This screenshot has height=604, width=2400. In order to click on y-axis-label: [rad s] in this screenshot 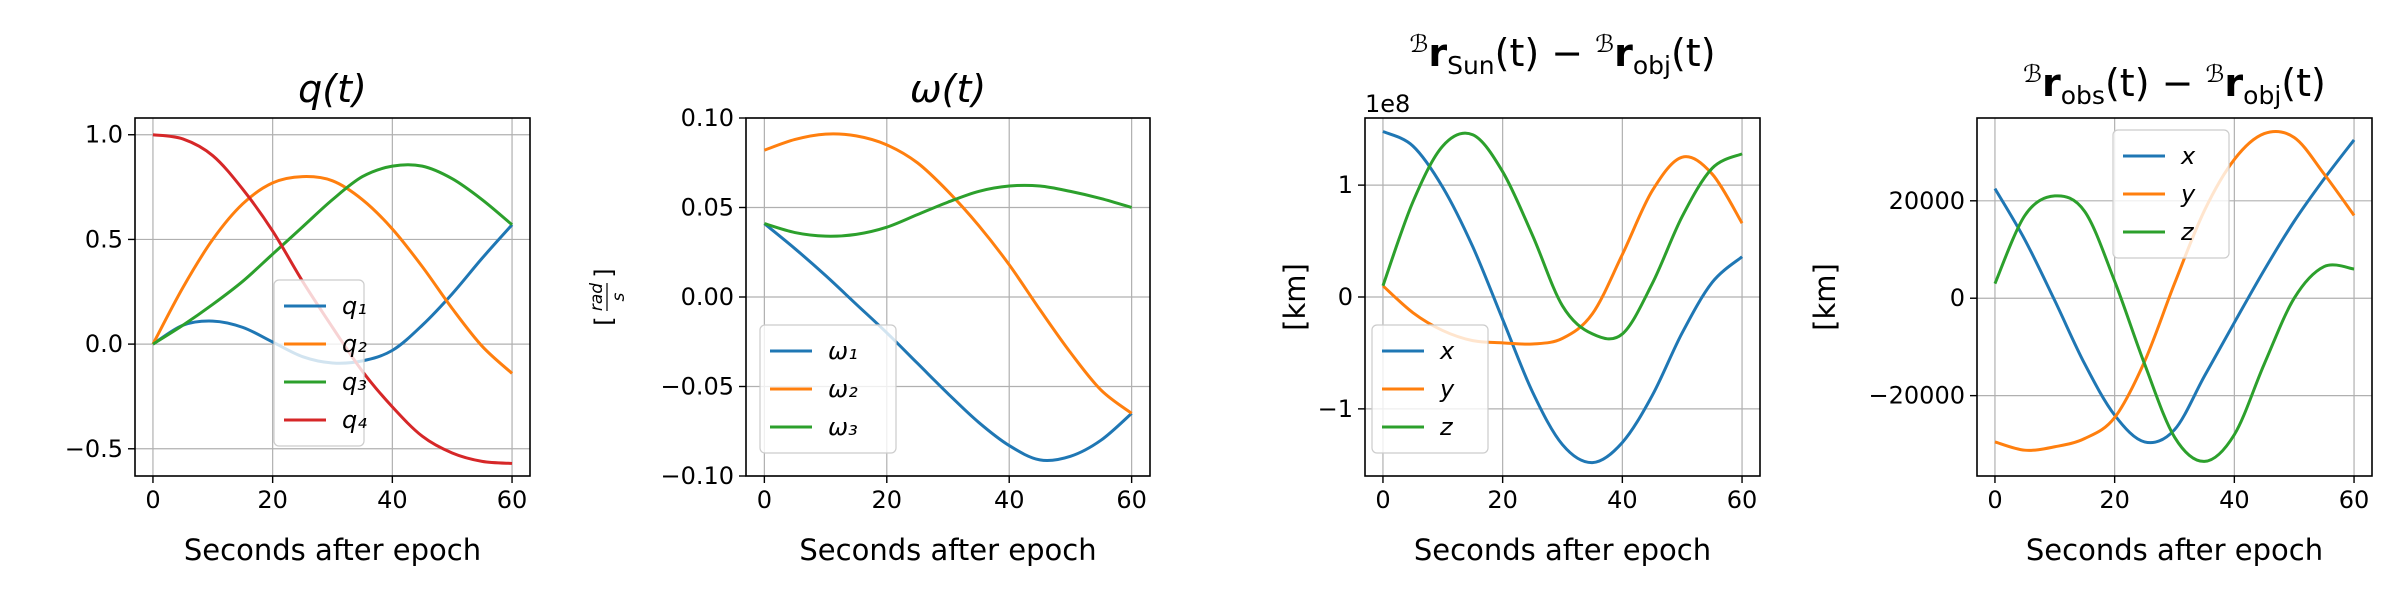, I will do `click(608, 296)`.